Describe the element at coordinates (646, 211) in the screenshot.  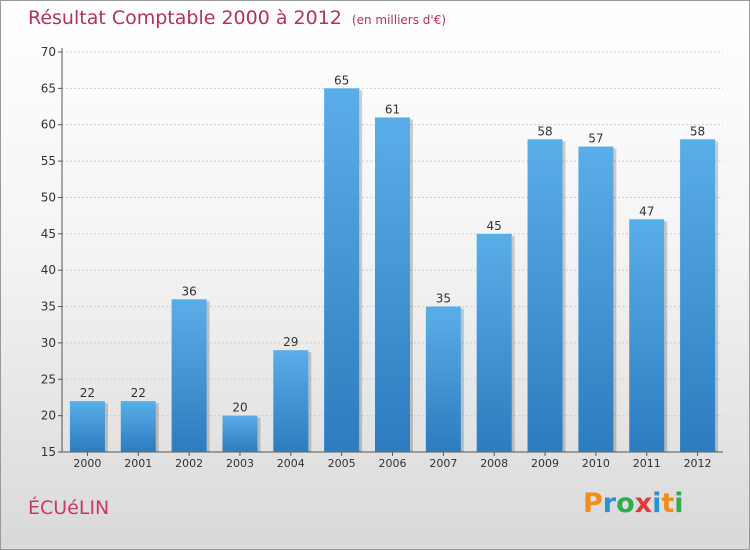
I see `data-label: 47` at that location.